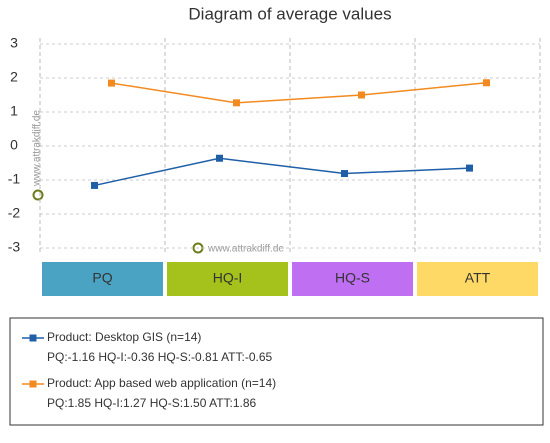  What do you see at coordinates (14, 247) in the screenshot?
I see `y-tick-label: -3` at bounding box center [14, 247].